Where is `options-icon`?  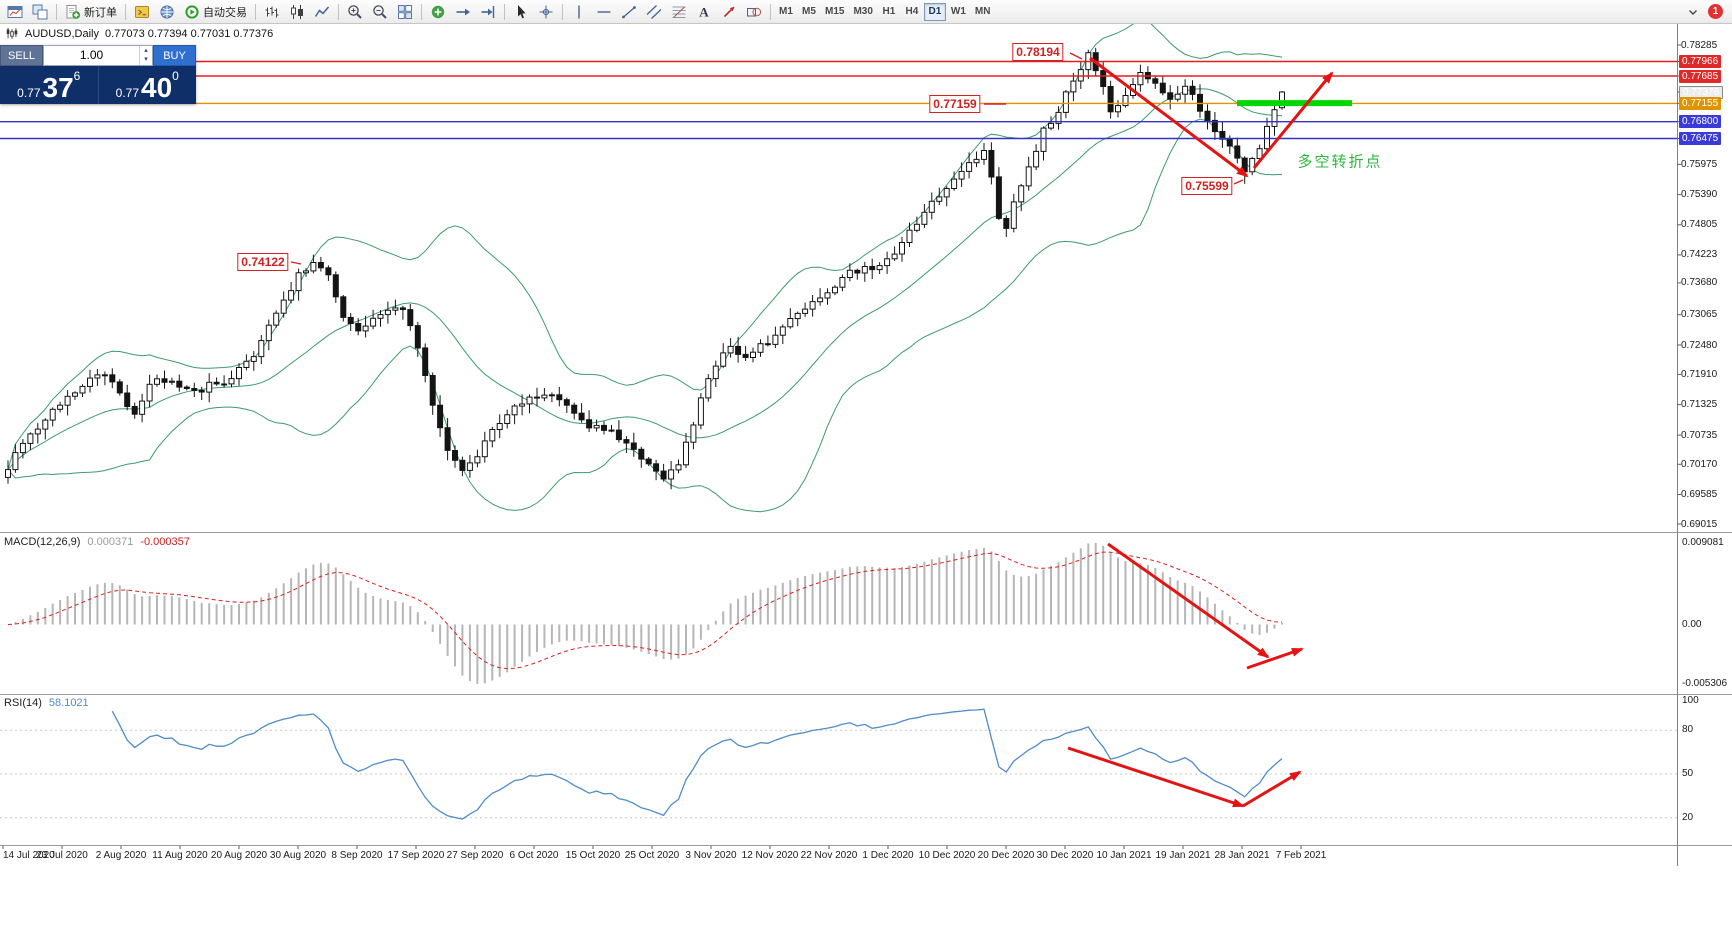
options-icon is located at coordinates (167, 12).